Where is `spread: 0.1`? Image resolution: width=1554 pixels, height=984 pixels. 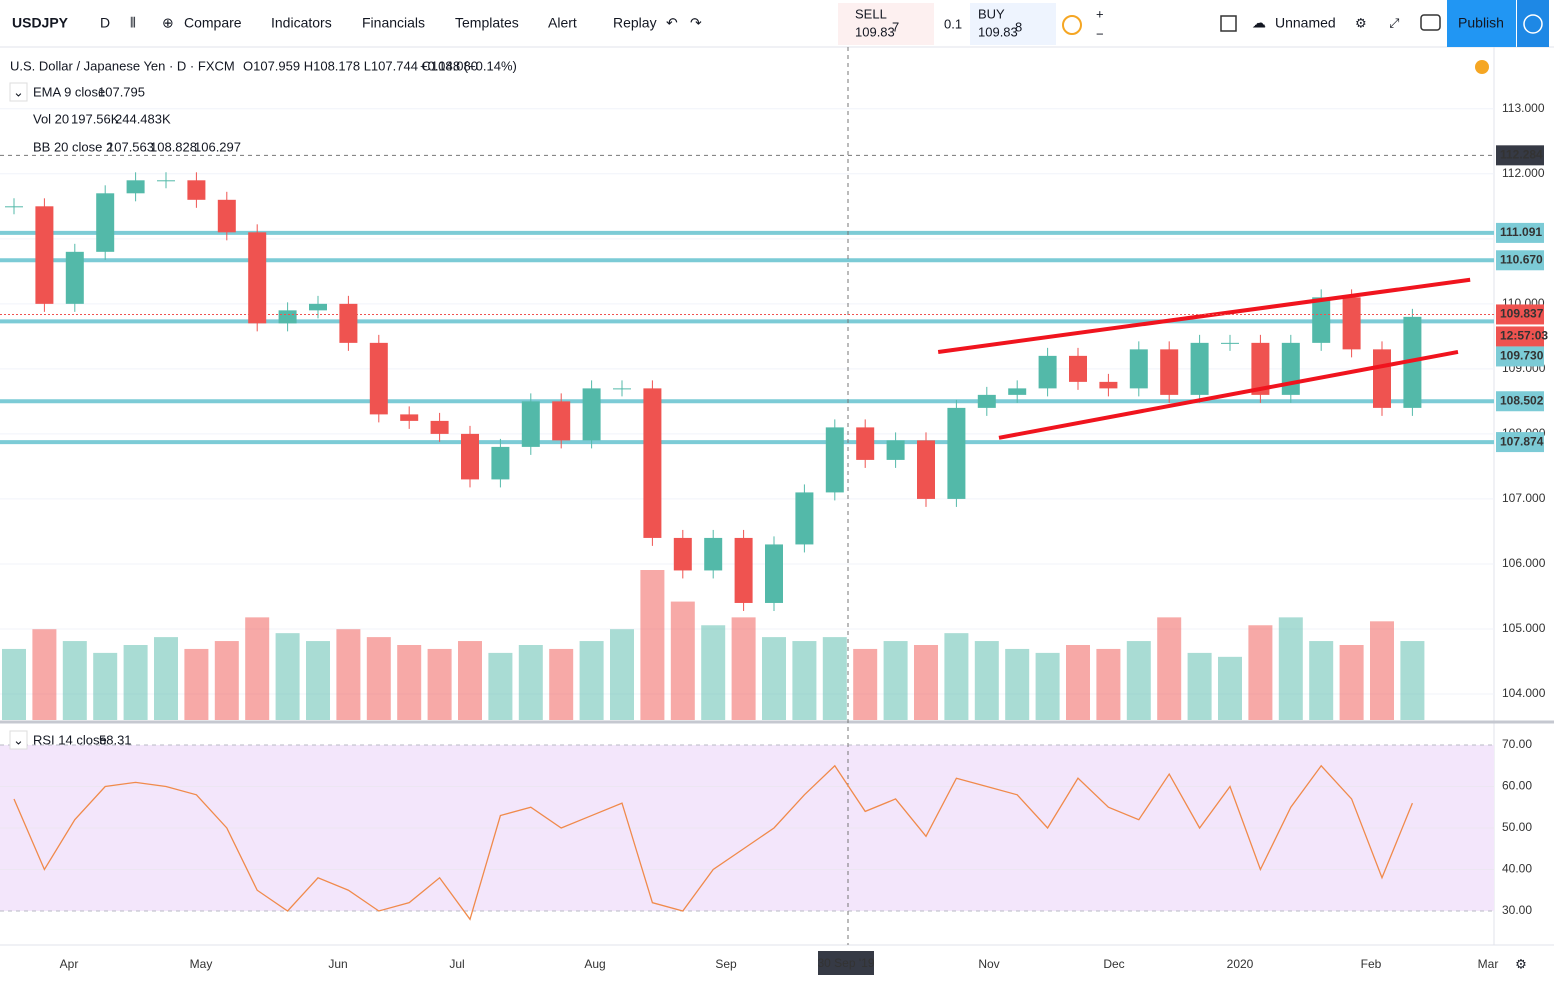 spread: 0.1 is located at coordinates (953, 23).